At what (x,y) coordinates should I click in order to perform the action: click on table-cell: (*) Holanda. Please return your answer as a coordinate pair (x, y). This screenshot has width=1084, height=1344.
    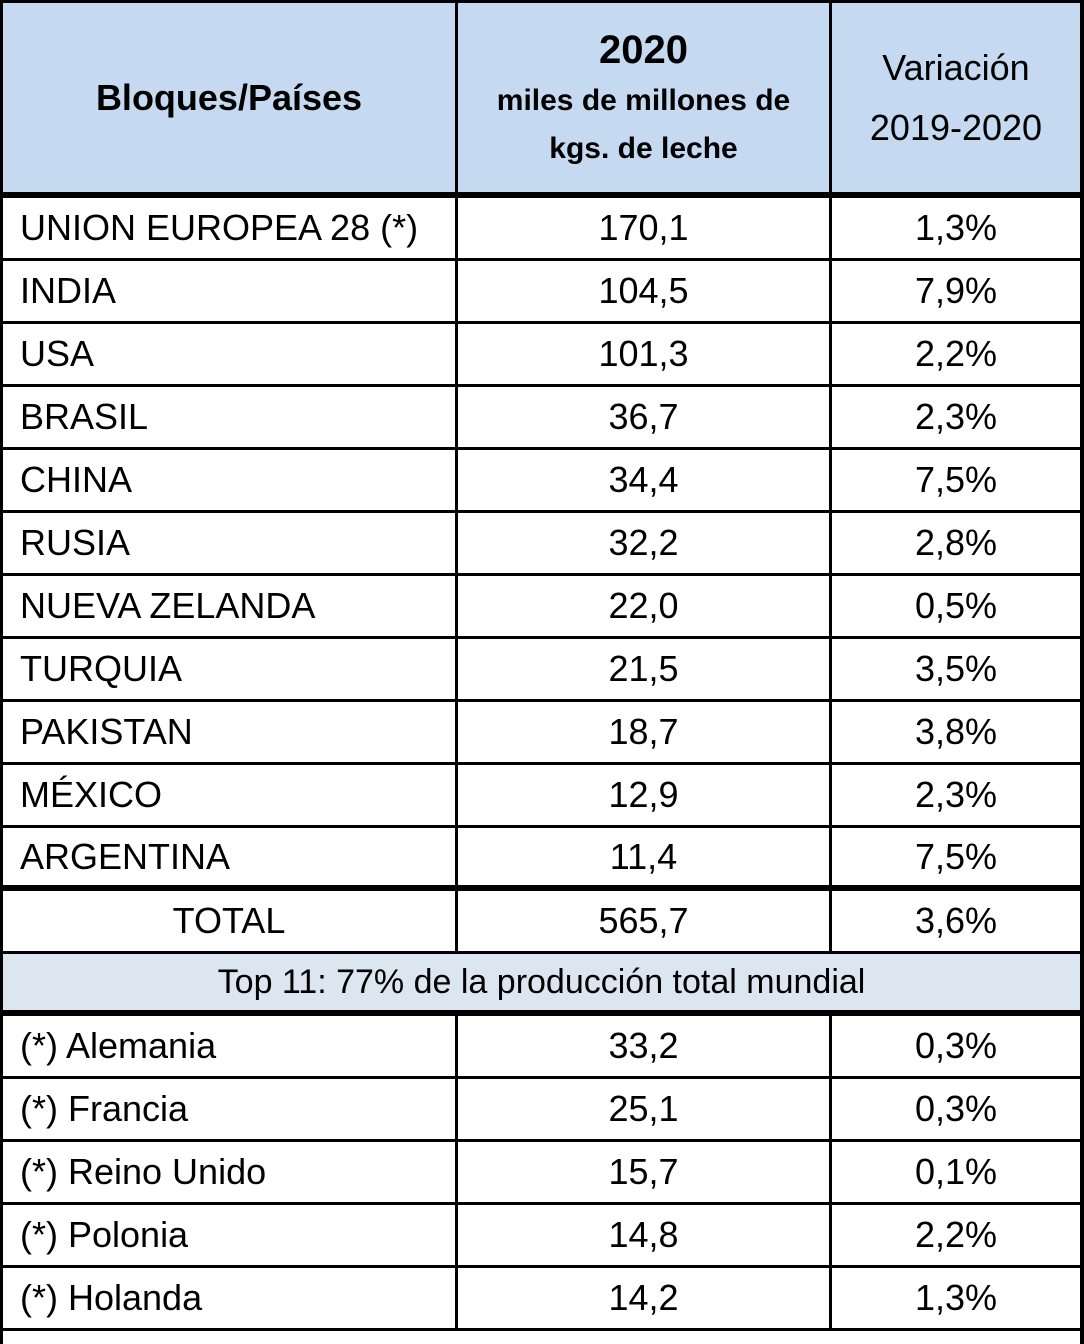
    Looking at the image, I should click on (230, 1298).